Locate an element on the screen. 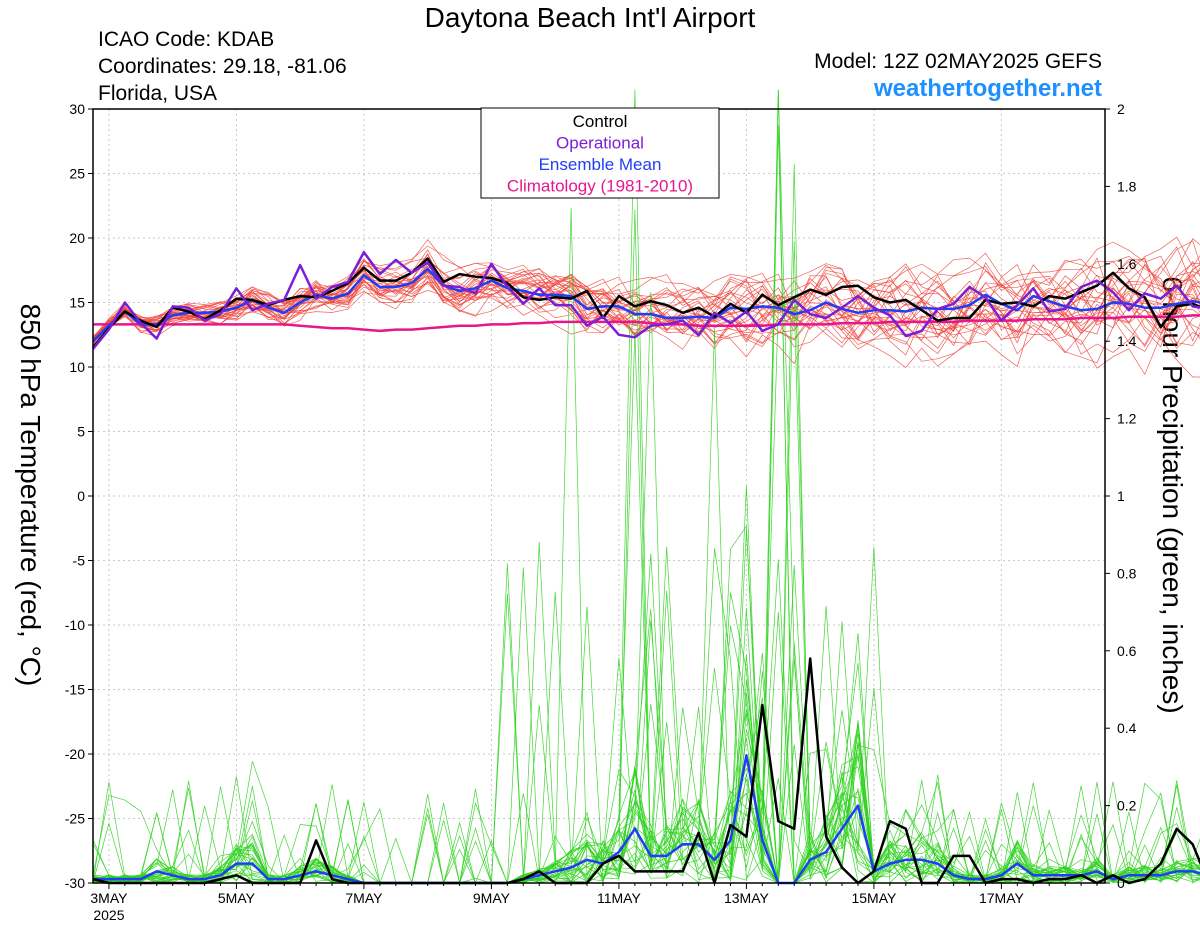 This screenshot has width=1200, height=927. y-tick-label-left: -5 is located at coordinates (79, 561).